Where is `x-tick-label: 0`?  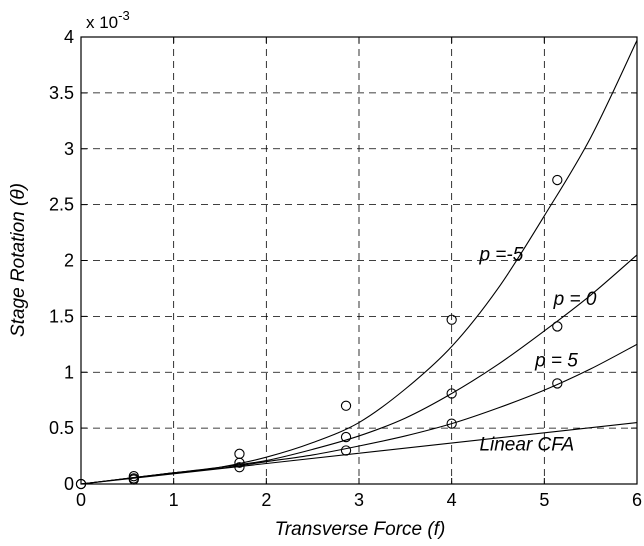 x-tick-label: 0 is located at coordinates (81, 500).